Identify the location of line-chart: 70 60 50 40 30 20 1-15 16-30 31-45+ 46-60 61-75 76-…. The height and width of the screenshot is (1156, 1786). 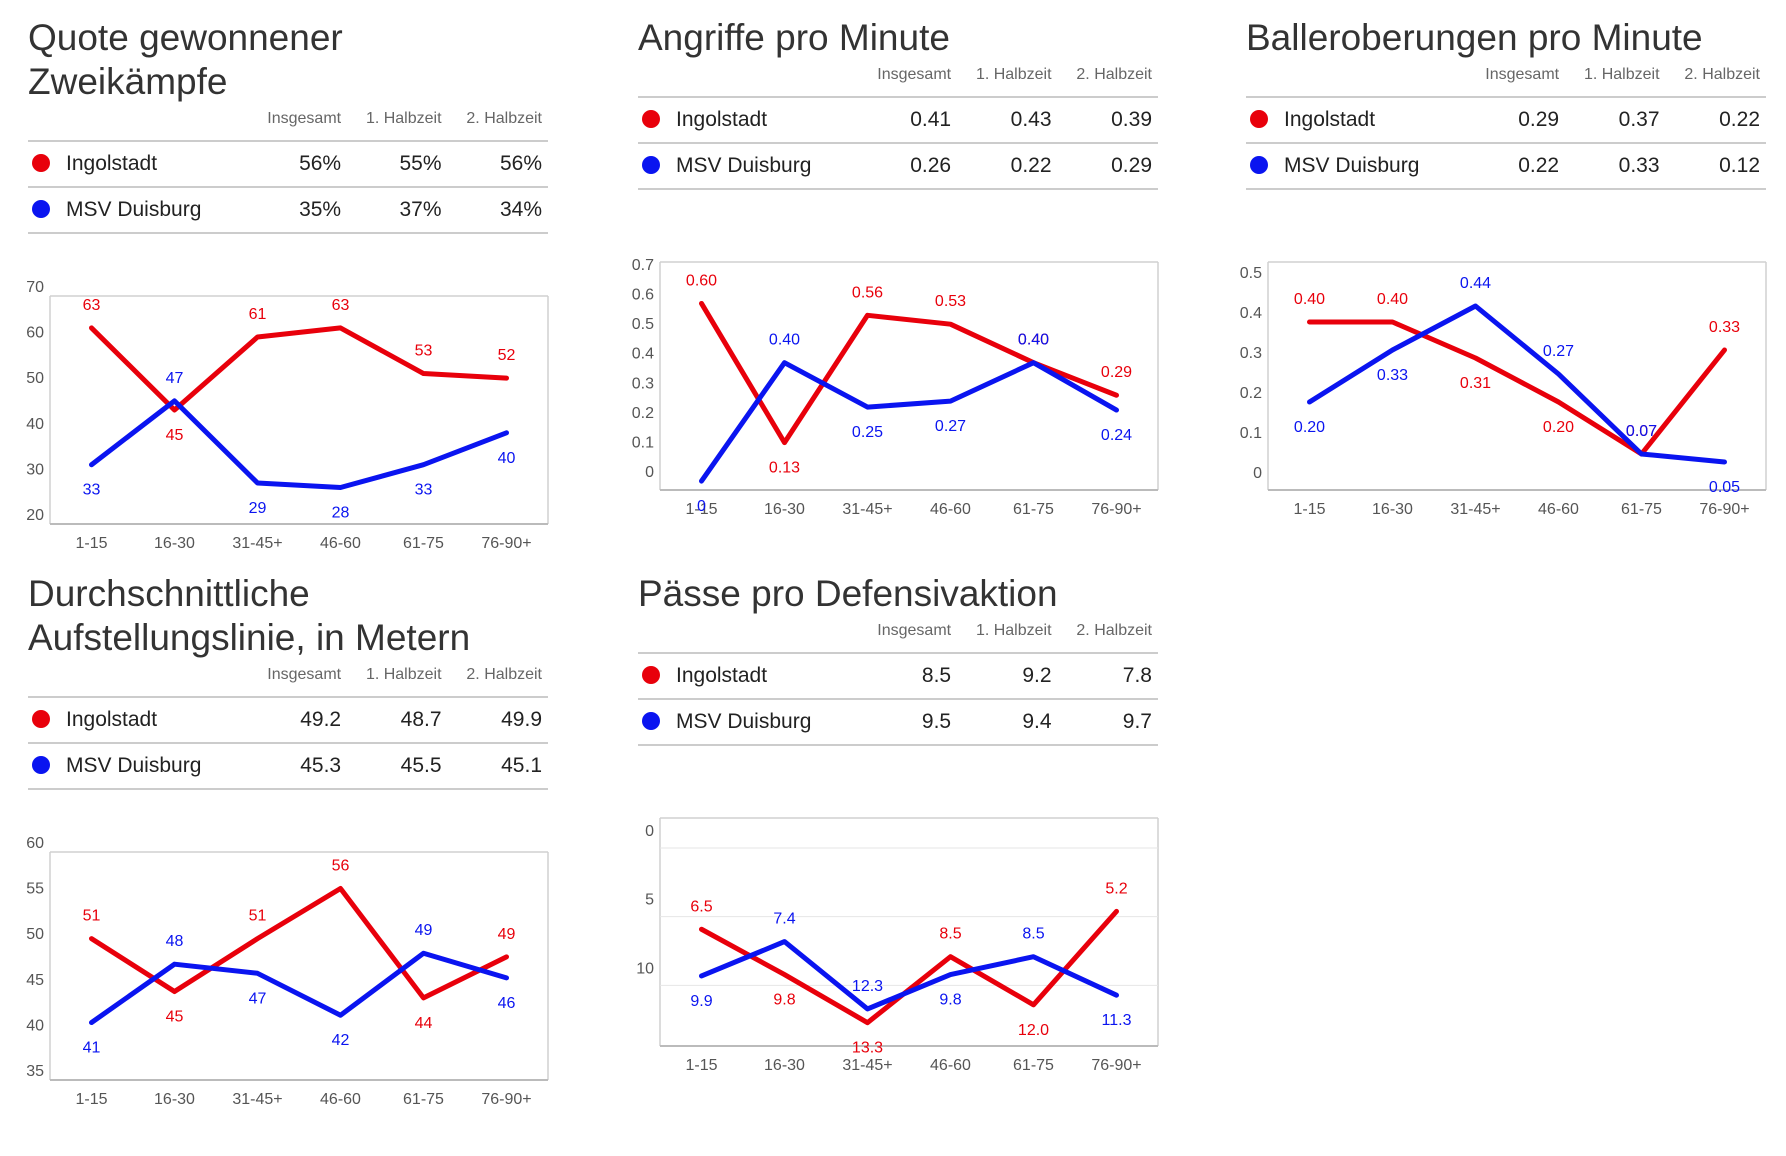
(287, 415).